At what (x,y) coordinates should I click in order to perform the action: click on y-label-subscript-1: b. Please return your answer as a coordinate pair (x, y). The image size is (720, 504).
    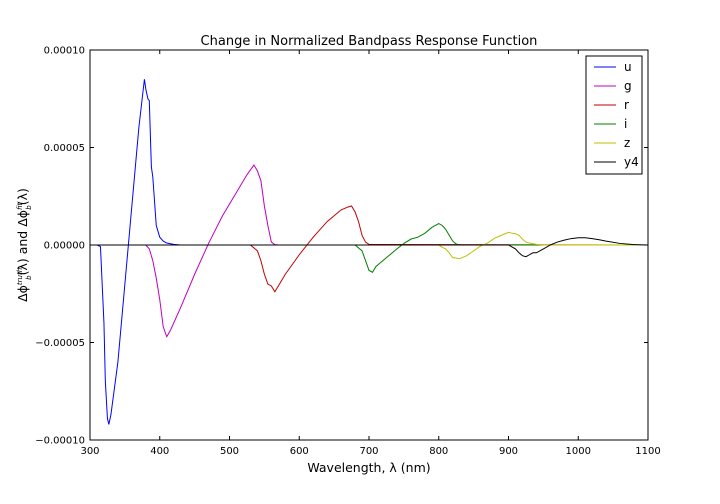
    Looking at the image, I should click on (29, 277).